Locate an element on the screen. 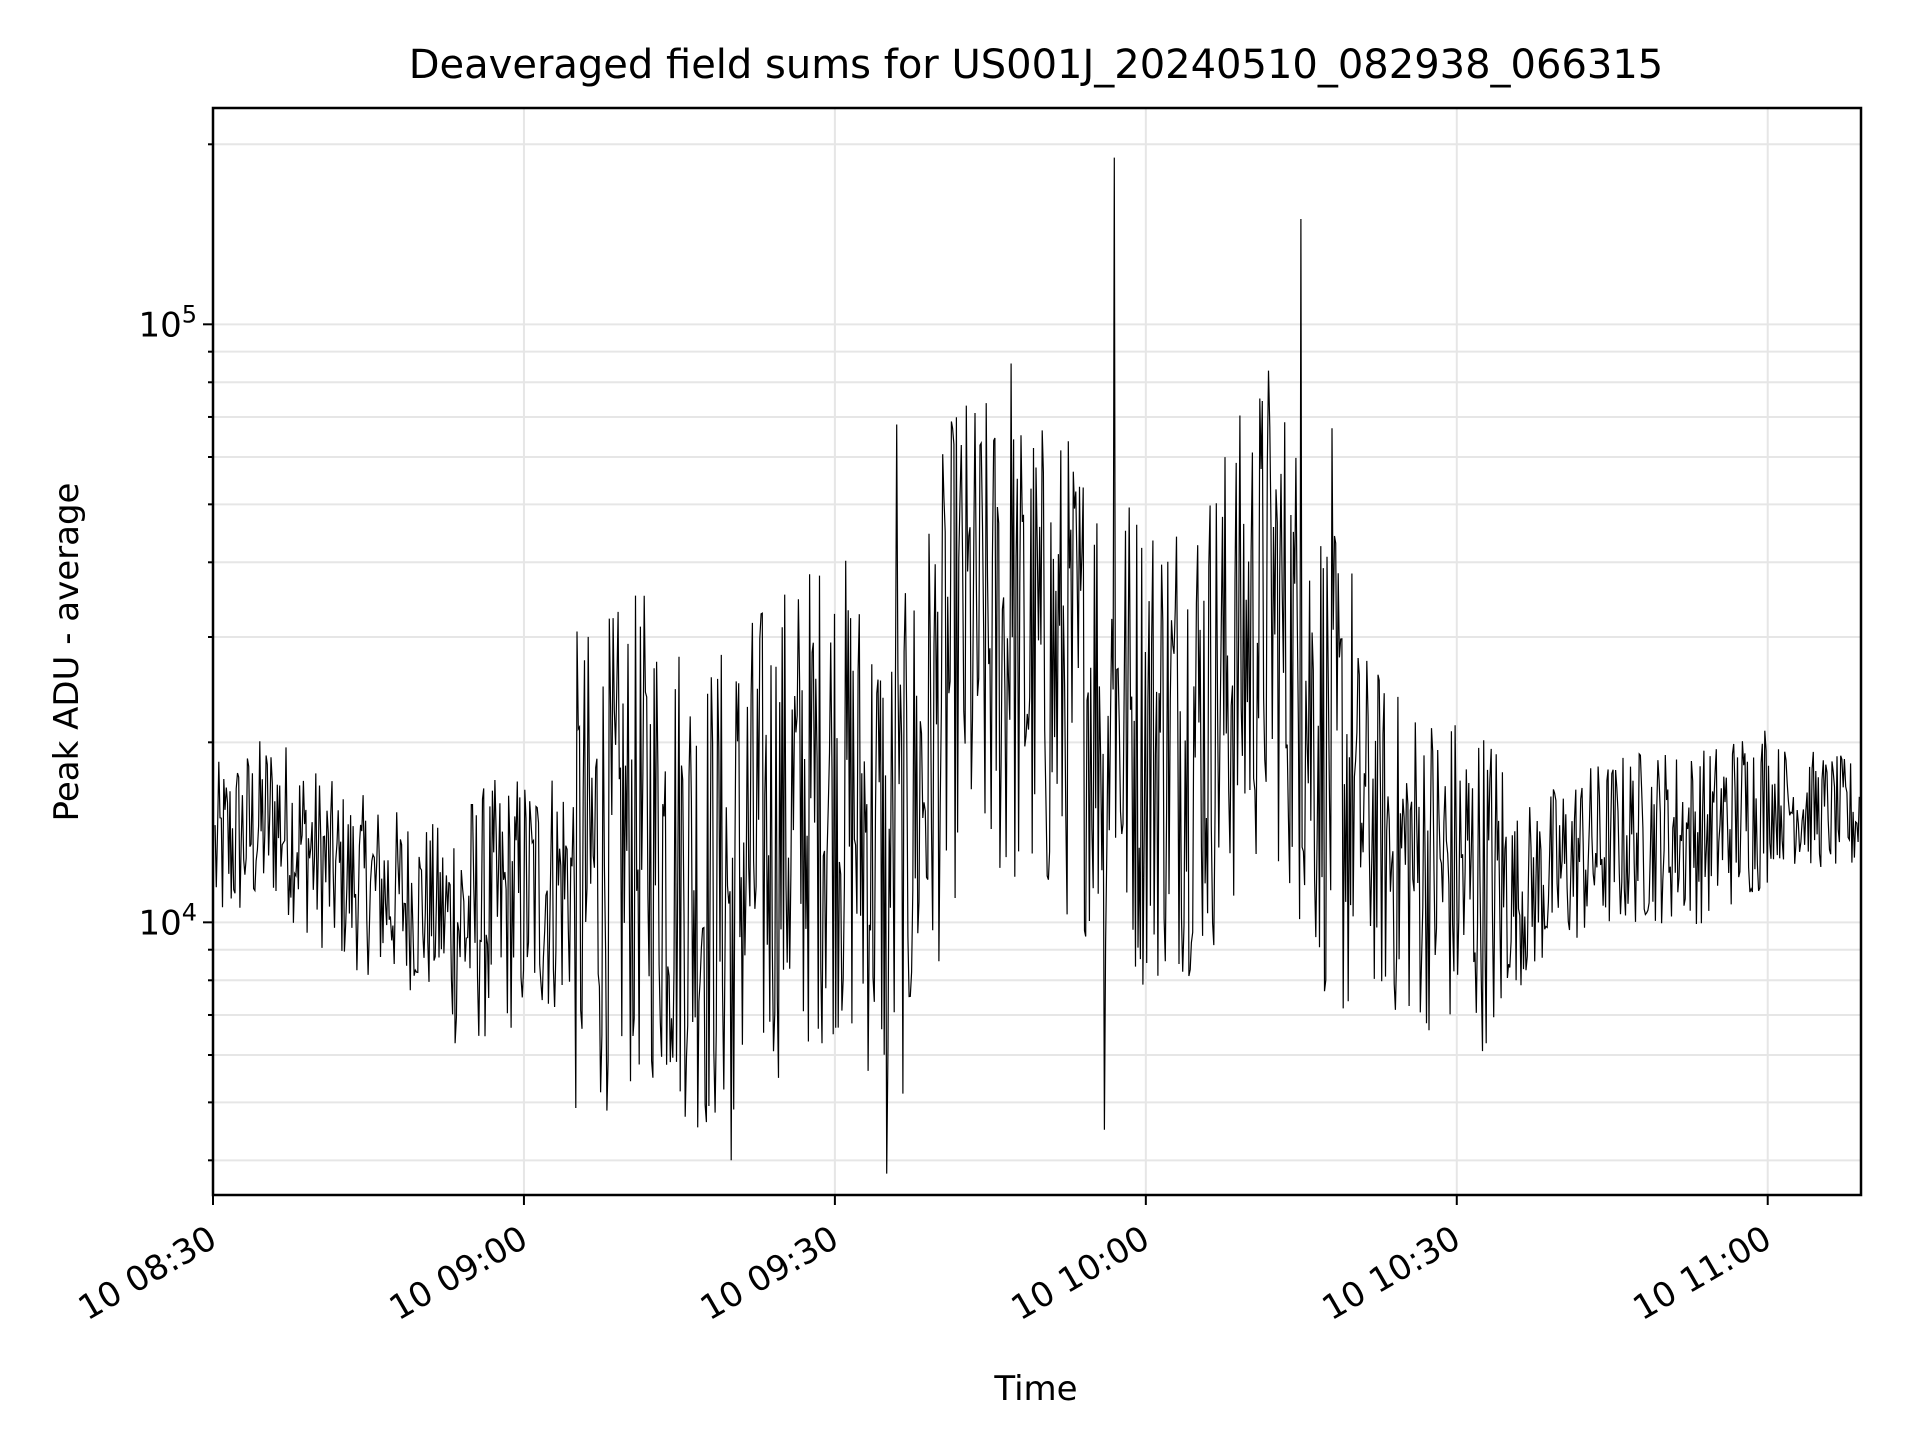 The height and width of the screenshot is (1440, 1920). y-axis-ticks: 10⁴ 10⁵ is located at coordinates (175, 652).